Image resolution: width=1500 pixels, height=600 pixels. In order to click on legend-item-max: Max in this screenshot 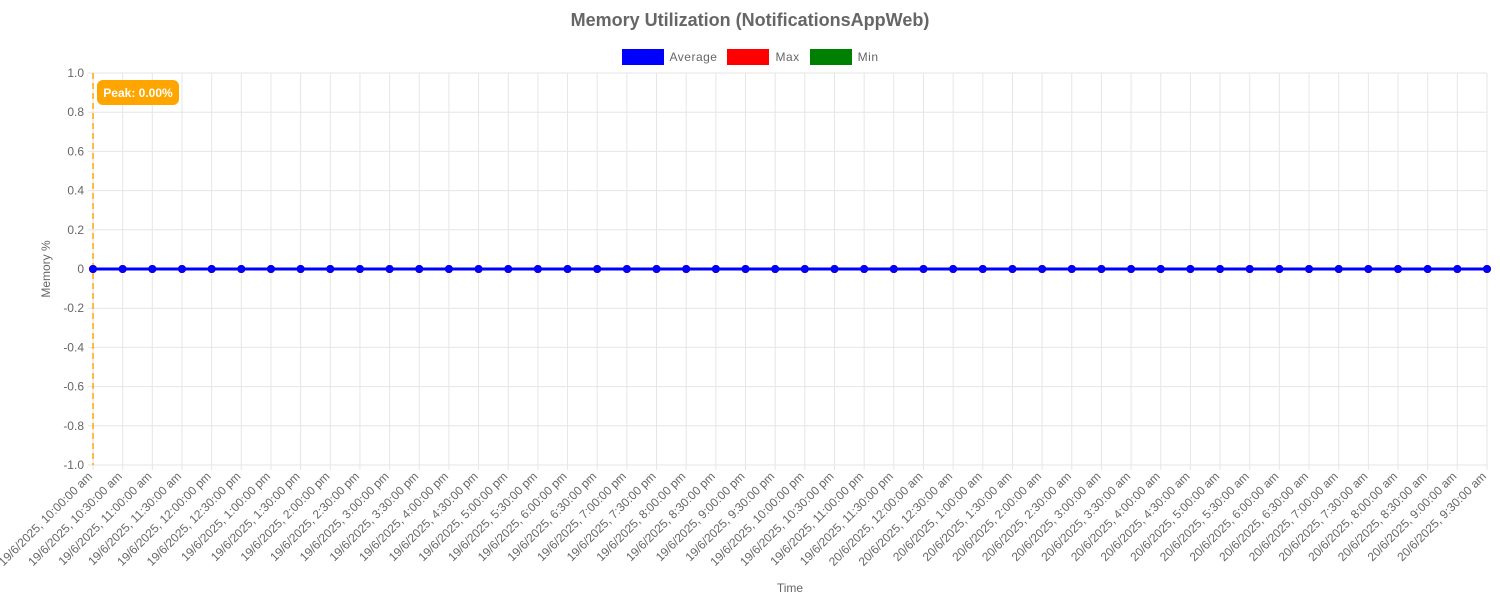, I will do `click(763, 57)`.